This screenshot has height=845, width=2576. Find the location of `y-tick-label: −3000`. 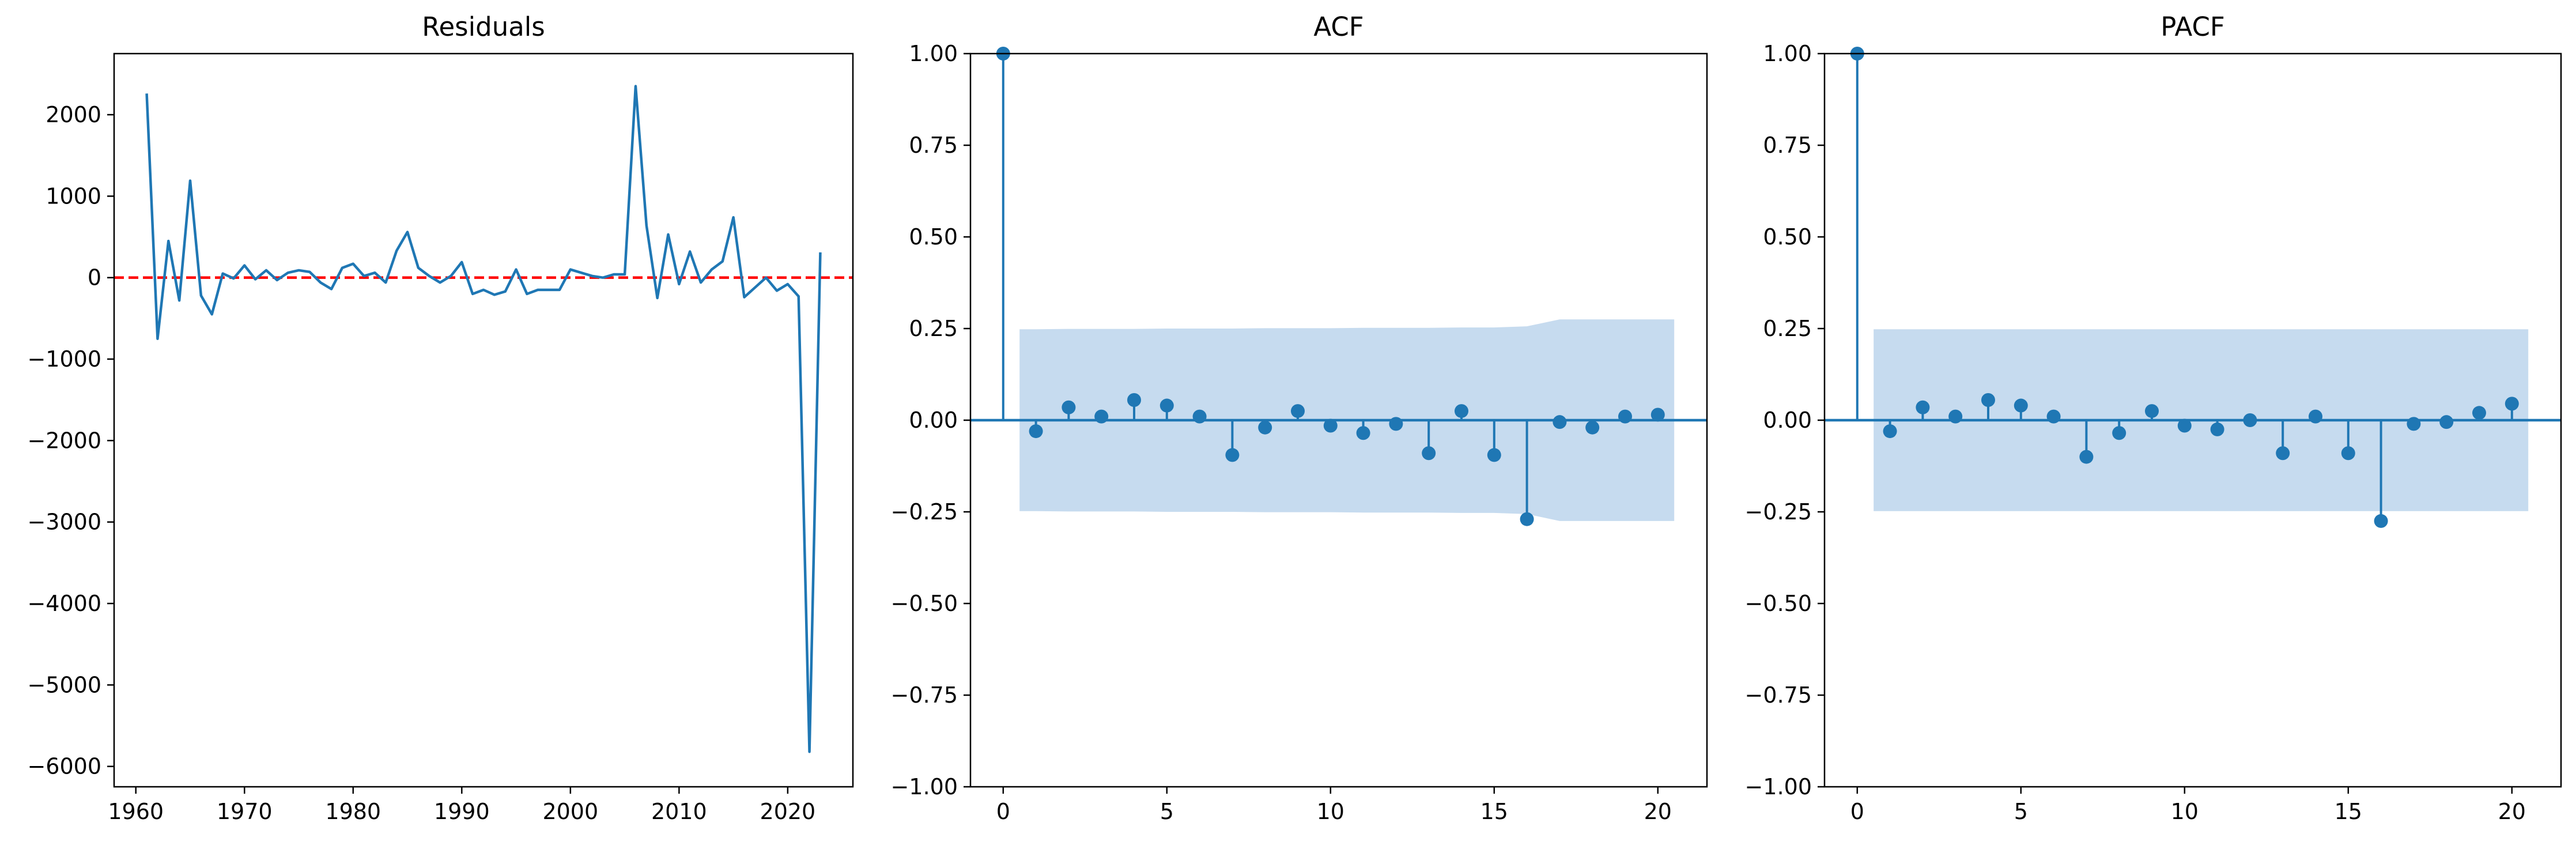

y-tick-label: −3000 is located at coordinates (64, 522).